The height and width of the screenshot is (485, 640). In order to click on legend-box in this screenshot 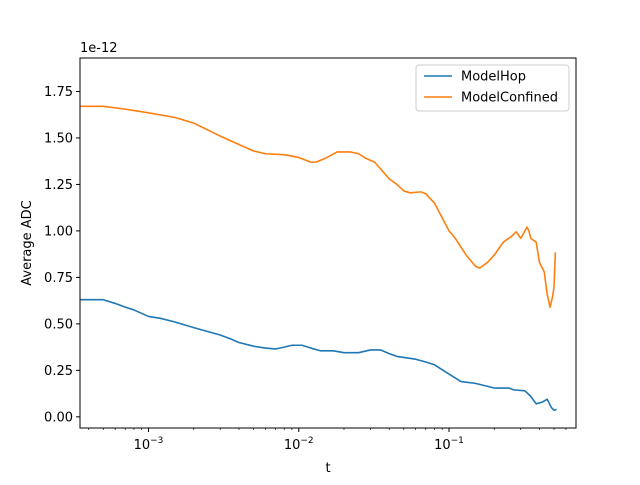, I will do `click(492, 88)`.